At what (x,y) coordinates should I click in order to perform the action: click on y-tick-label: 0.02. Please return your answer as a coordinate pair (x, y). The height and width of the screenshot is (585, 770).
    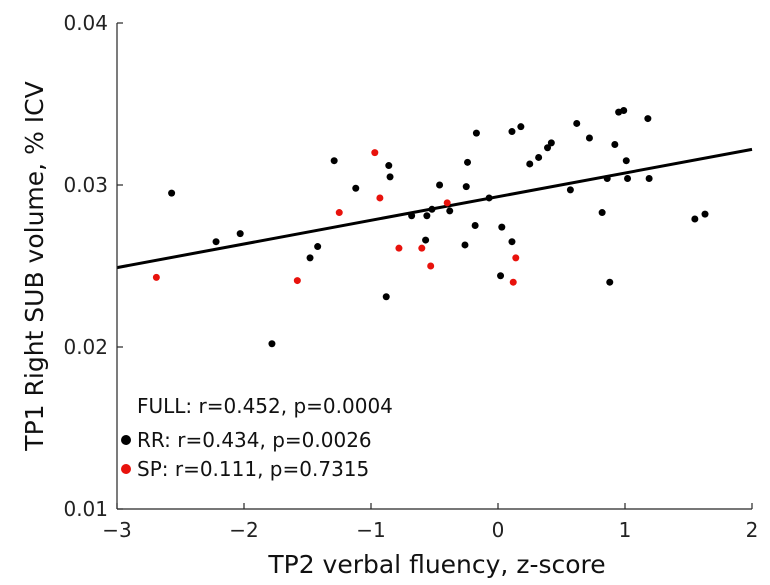
    Looking at the image, I should click on (85, 347).